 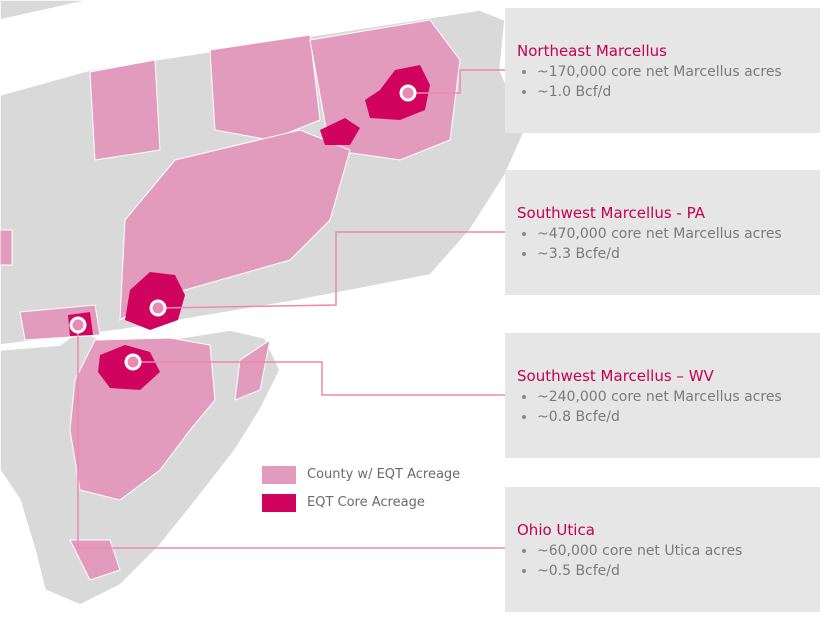 What do you see at coordinates (615, 376) in the screenshot?
I see `region-title: Southwest Marcellus – WV` at bounding box center [615, 376].